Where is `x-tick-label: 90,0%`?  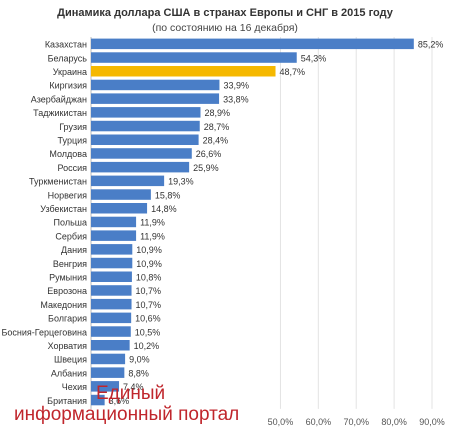 x-tick-label: 90,0% is located at coordinates (432, 422).